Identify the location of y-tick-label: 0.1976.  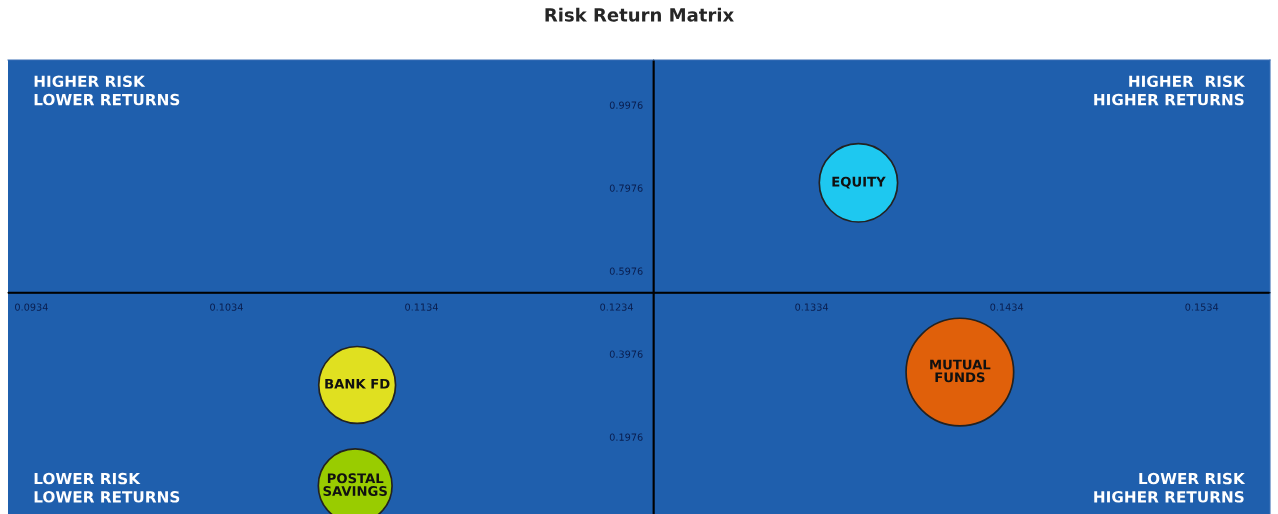
(626, 437).